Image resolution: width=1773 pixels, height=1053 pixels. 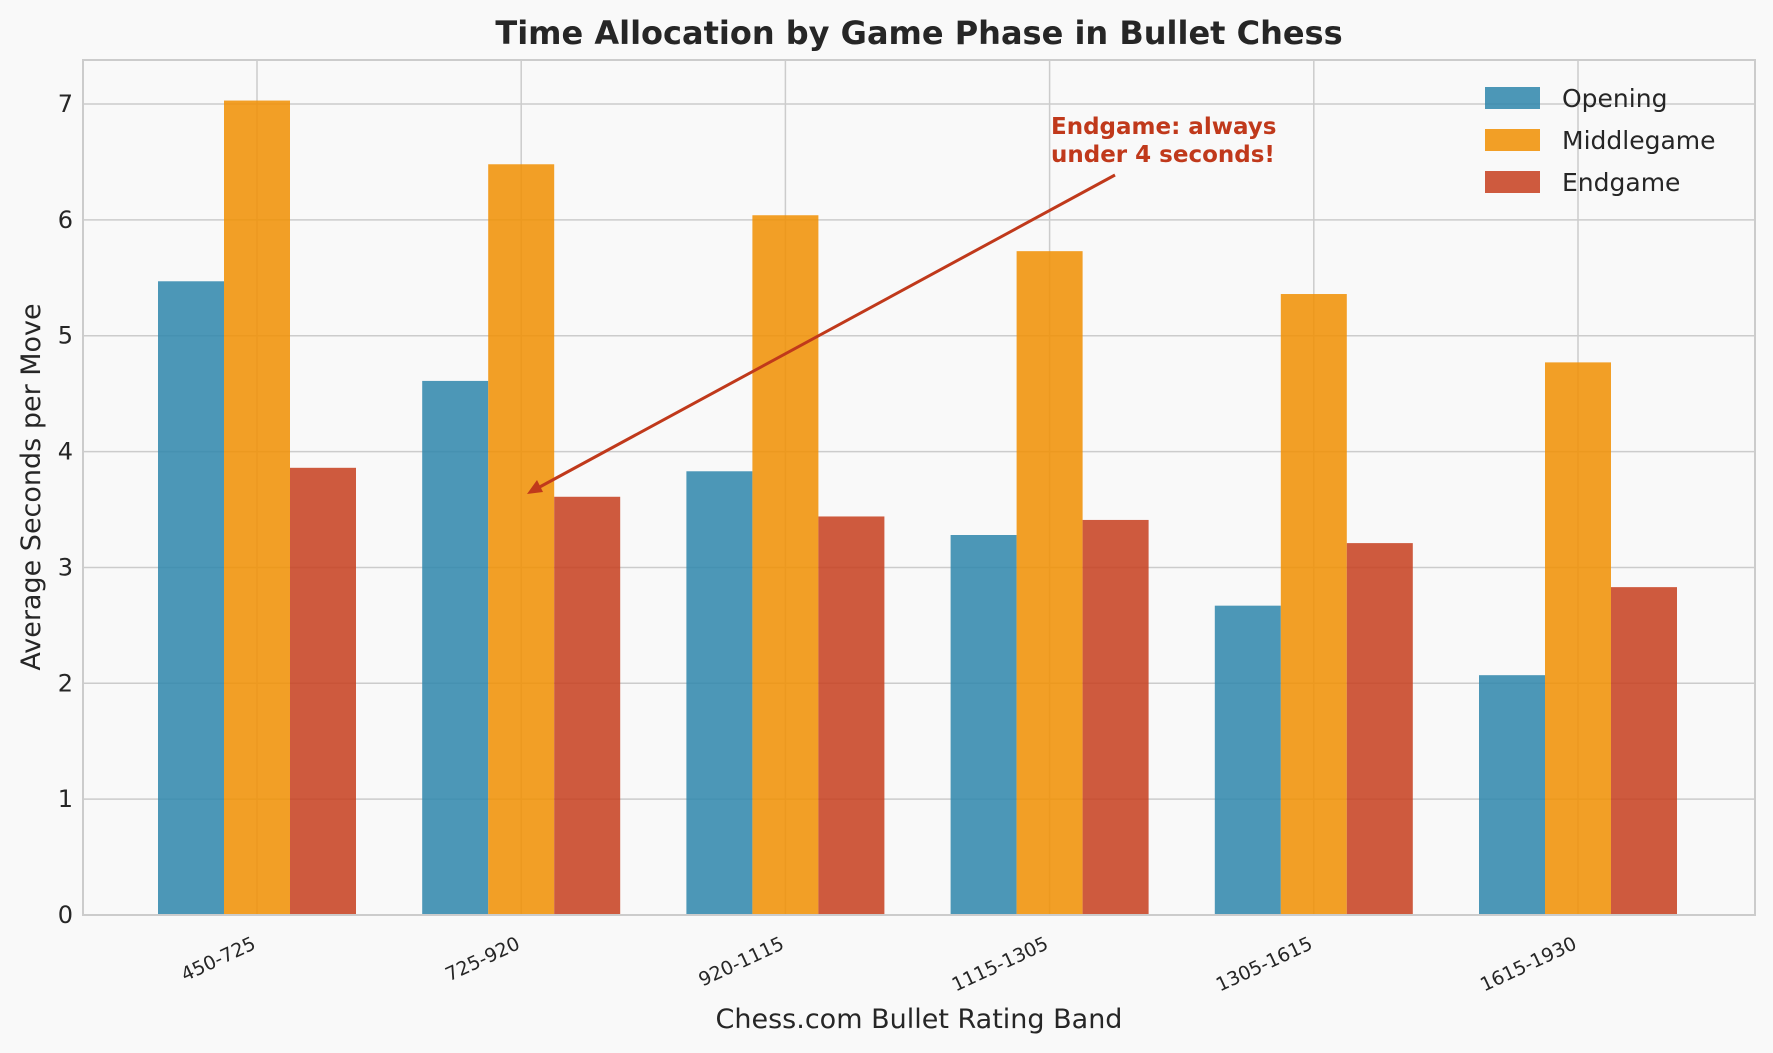 I want to click on y-axis-label: Average Seconds per Move, so click(x=31, y=486).